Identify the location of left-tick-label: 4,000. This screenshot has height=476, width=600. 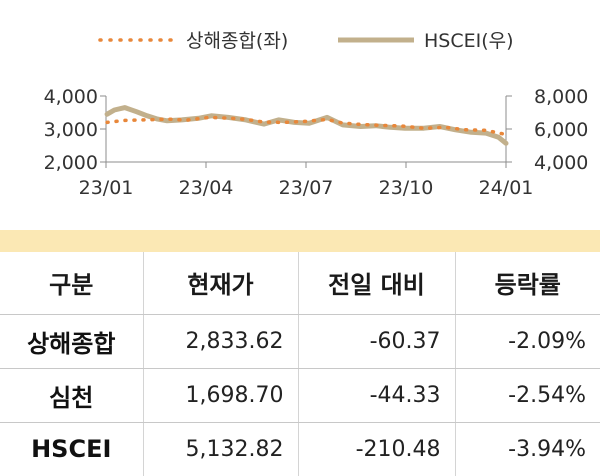
(71, 97).